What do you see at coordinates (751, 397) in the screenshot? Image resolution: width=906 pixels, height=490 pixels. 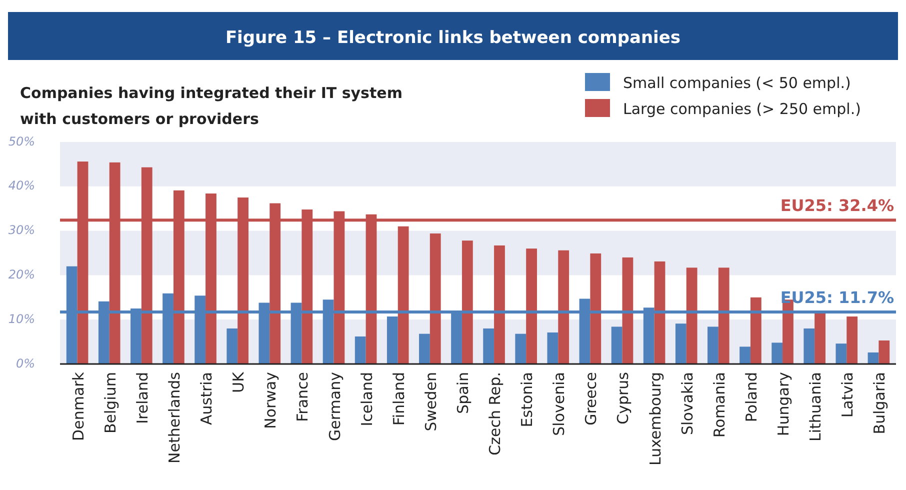 I see `x-tick-label: Poland` at bounding box center [751, 397].